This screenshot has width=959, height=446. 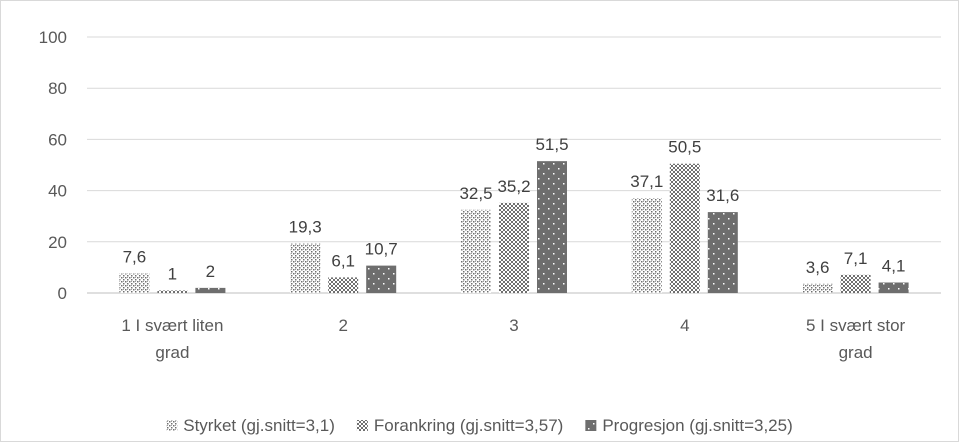 What do you see at coordinates (468, 425) in the screenshot?
I see `legend-label: Forankring (gj.snitt=3,57)` at bounding box center [468, 425].